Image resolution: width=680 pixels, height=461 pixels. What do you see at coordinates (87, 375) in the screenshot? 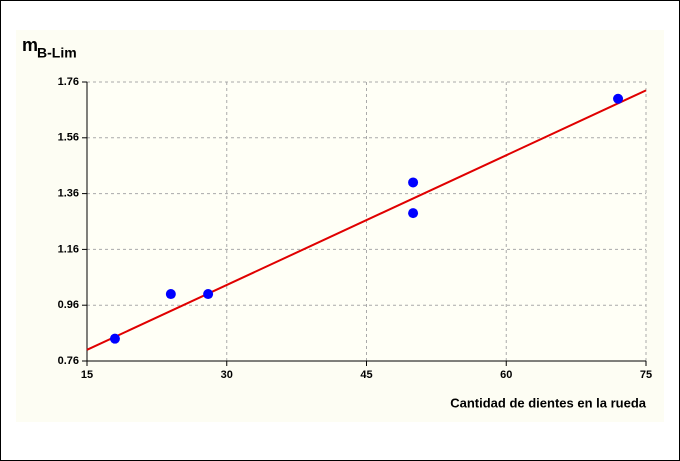
I see `x-tick-label: 15` at bounding box center [87, 375].